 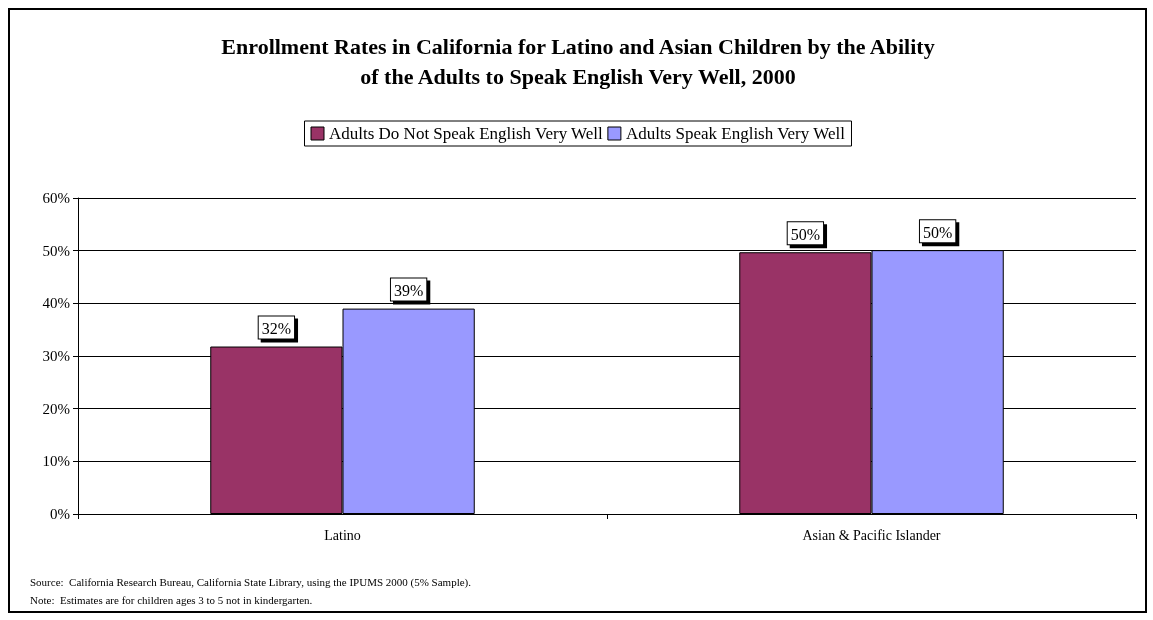 I want to click on y-tick-label: 60%, so click(x=56, y=198).